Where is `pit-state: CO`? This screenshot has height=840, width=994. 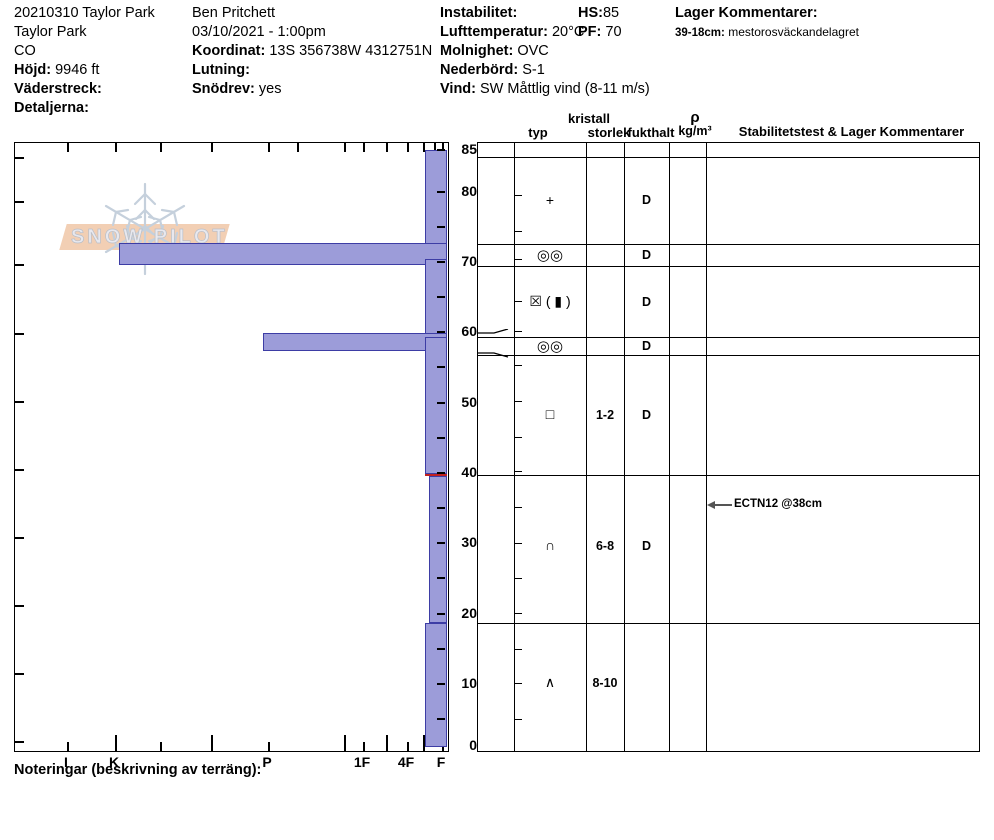 pit-state: CO is located at coordinates (25, 51).